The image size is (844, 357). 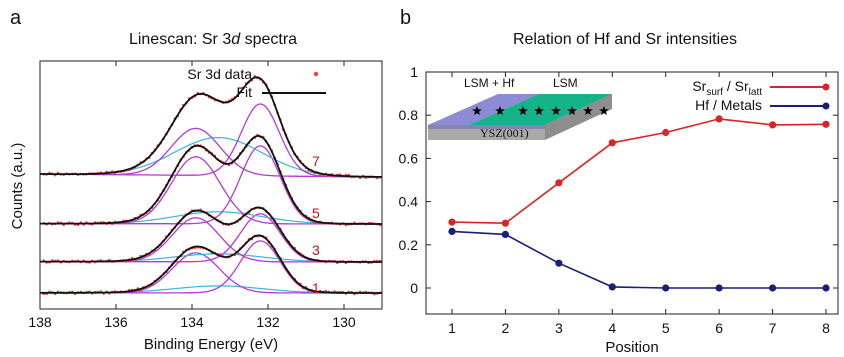 What do you see at coordinates (559, 328) in the screenshot?
I see `panel-b-x-tick-label: 3` at bounding box center [559, 328].